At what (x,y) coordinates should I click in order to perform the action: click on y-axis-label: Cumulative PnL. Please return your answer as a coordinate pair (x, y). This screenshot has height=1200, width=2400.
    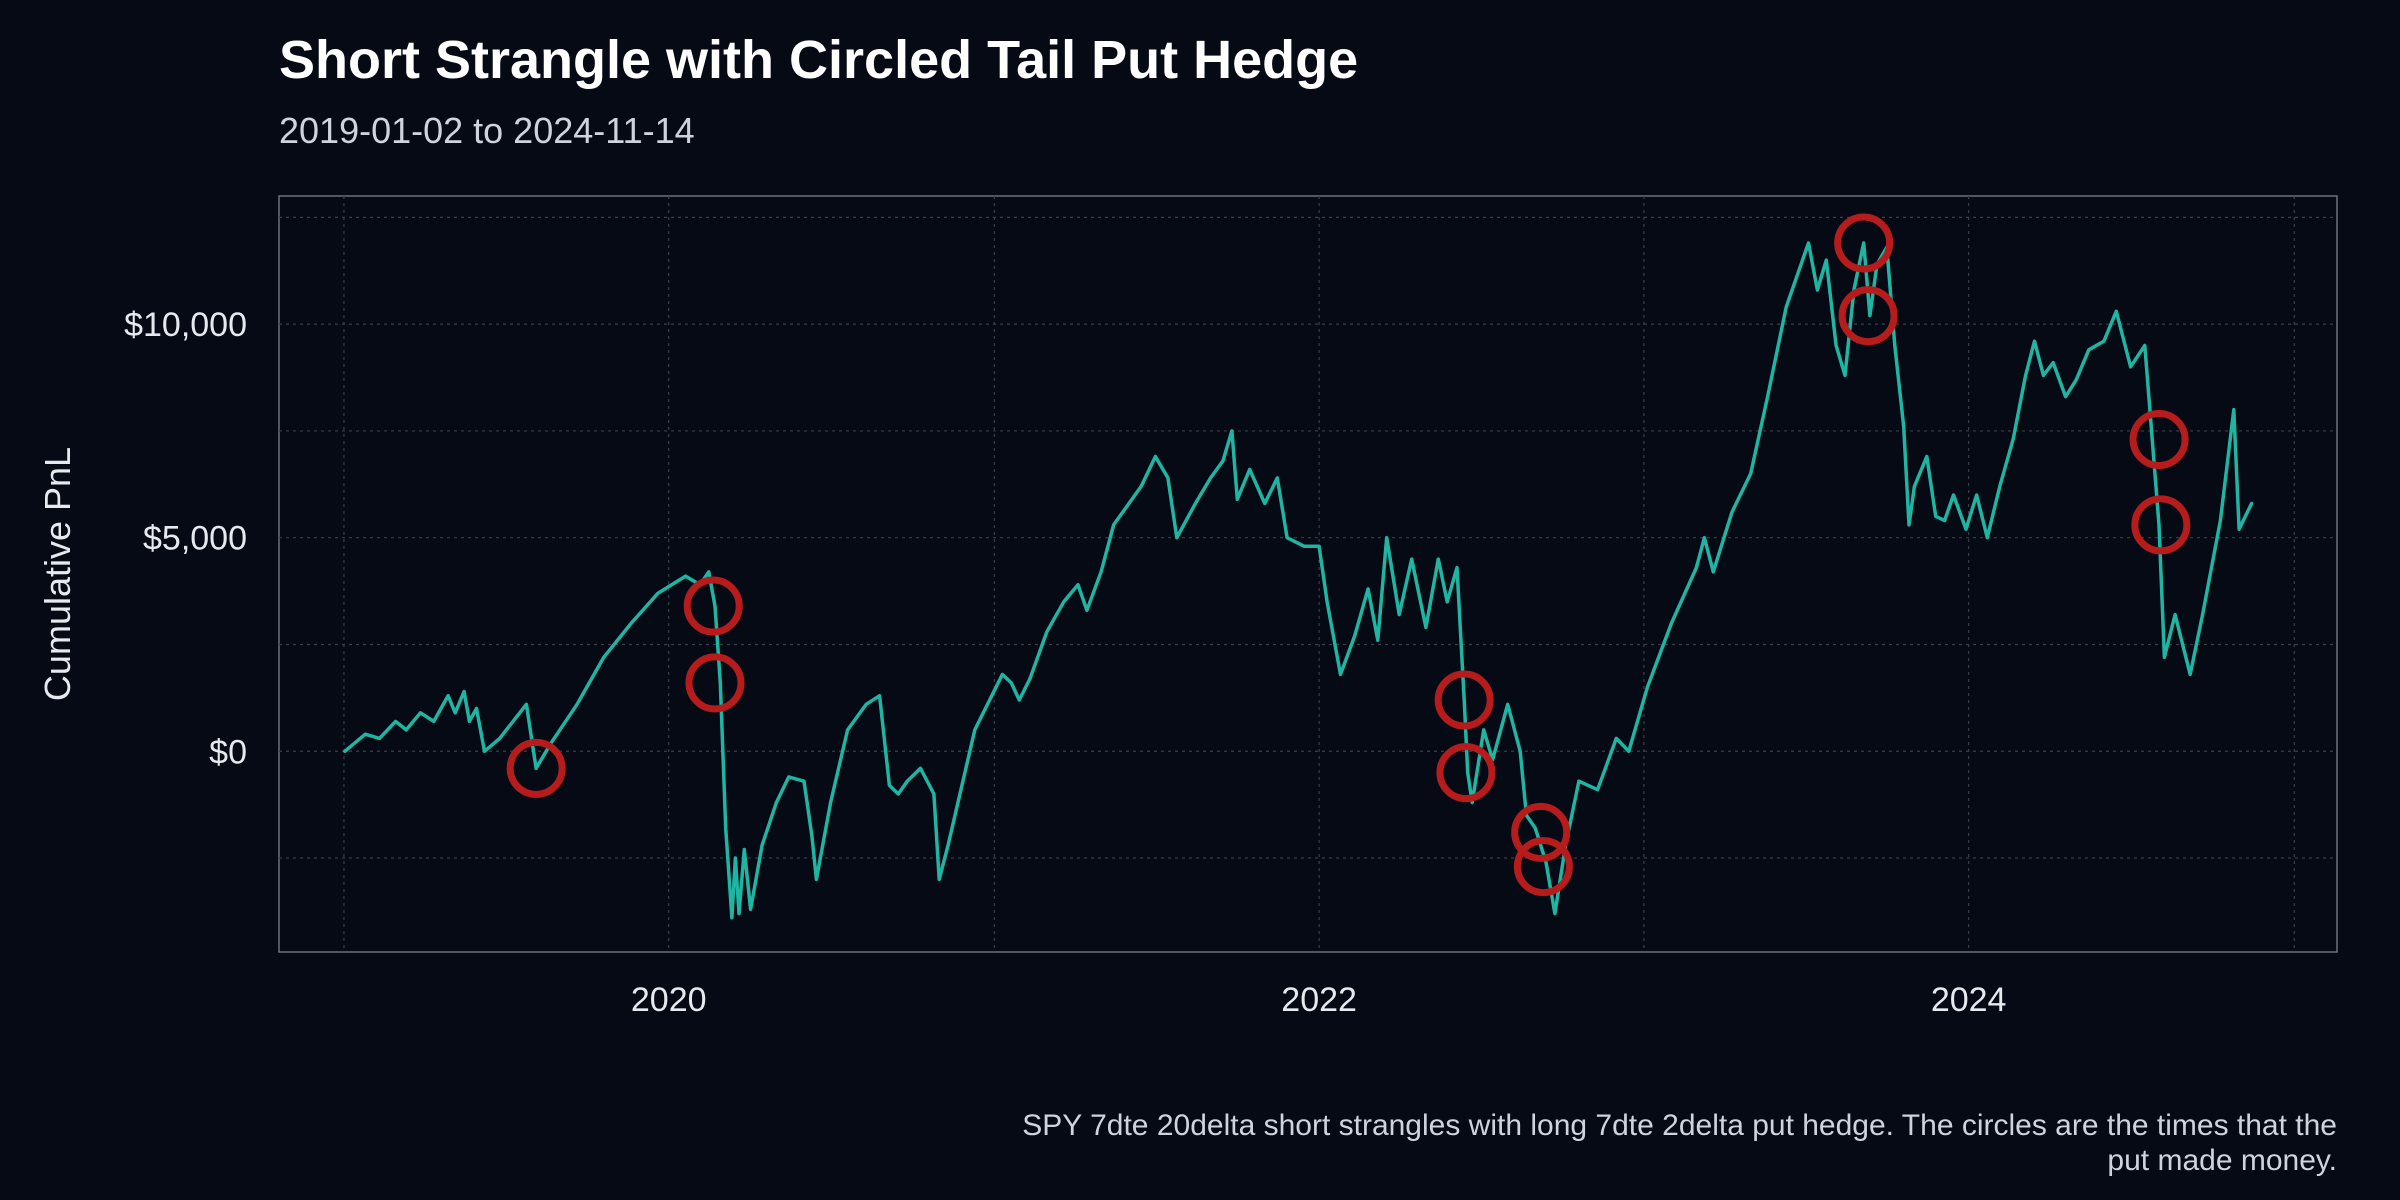
    Looking at the image, I should click on (57, 574).